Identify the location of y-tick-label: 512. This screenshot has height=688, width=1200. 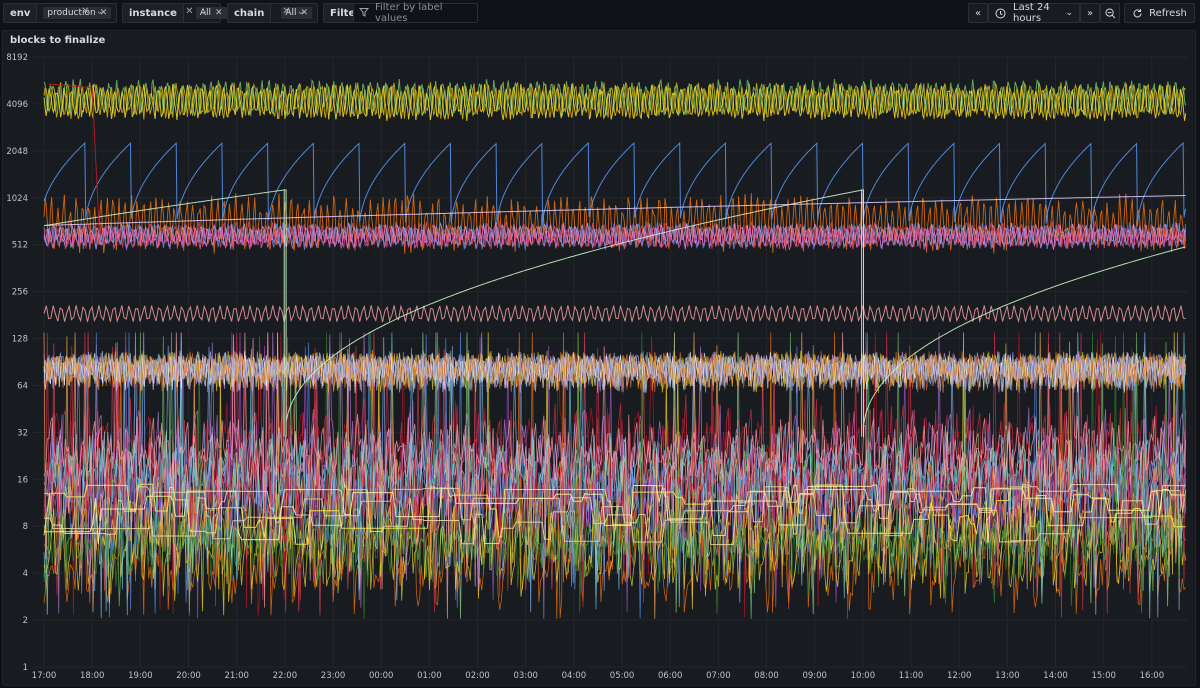
(20, 246).